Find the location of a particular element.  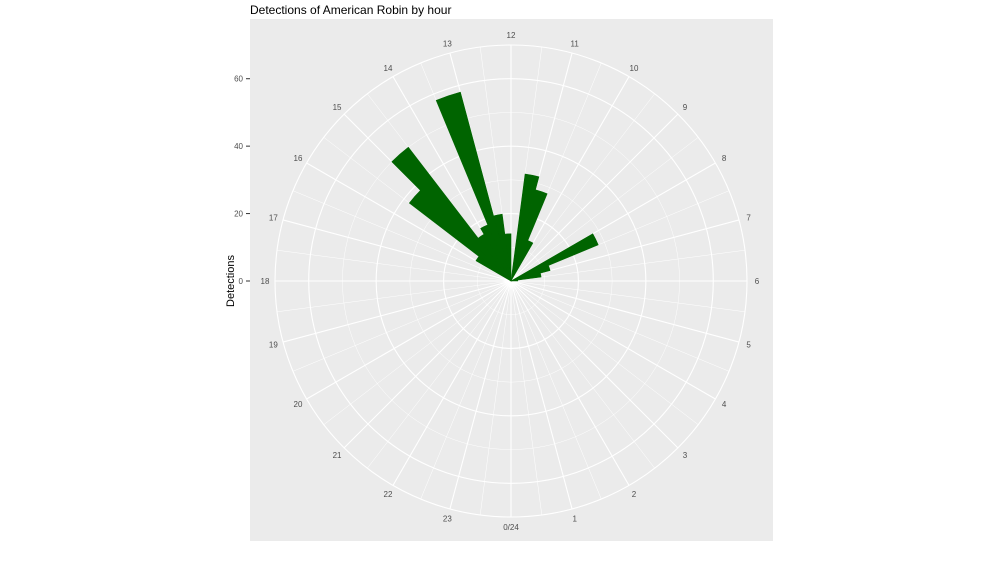

hour-tick-label: 2 is located at coordinates (634, 494).